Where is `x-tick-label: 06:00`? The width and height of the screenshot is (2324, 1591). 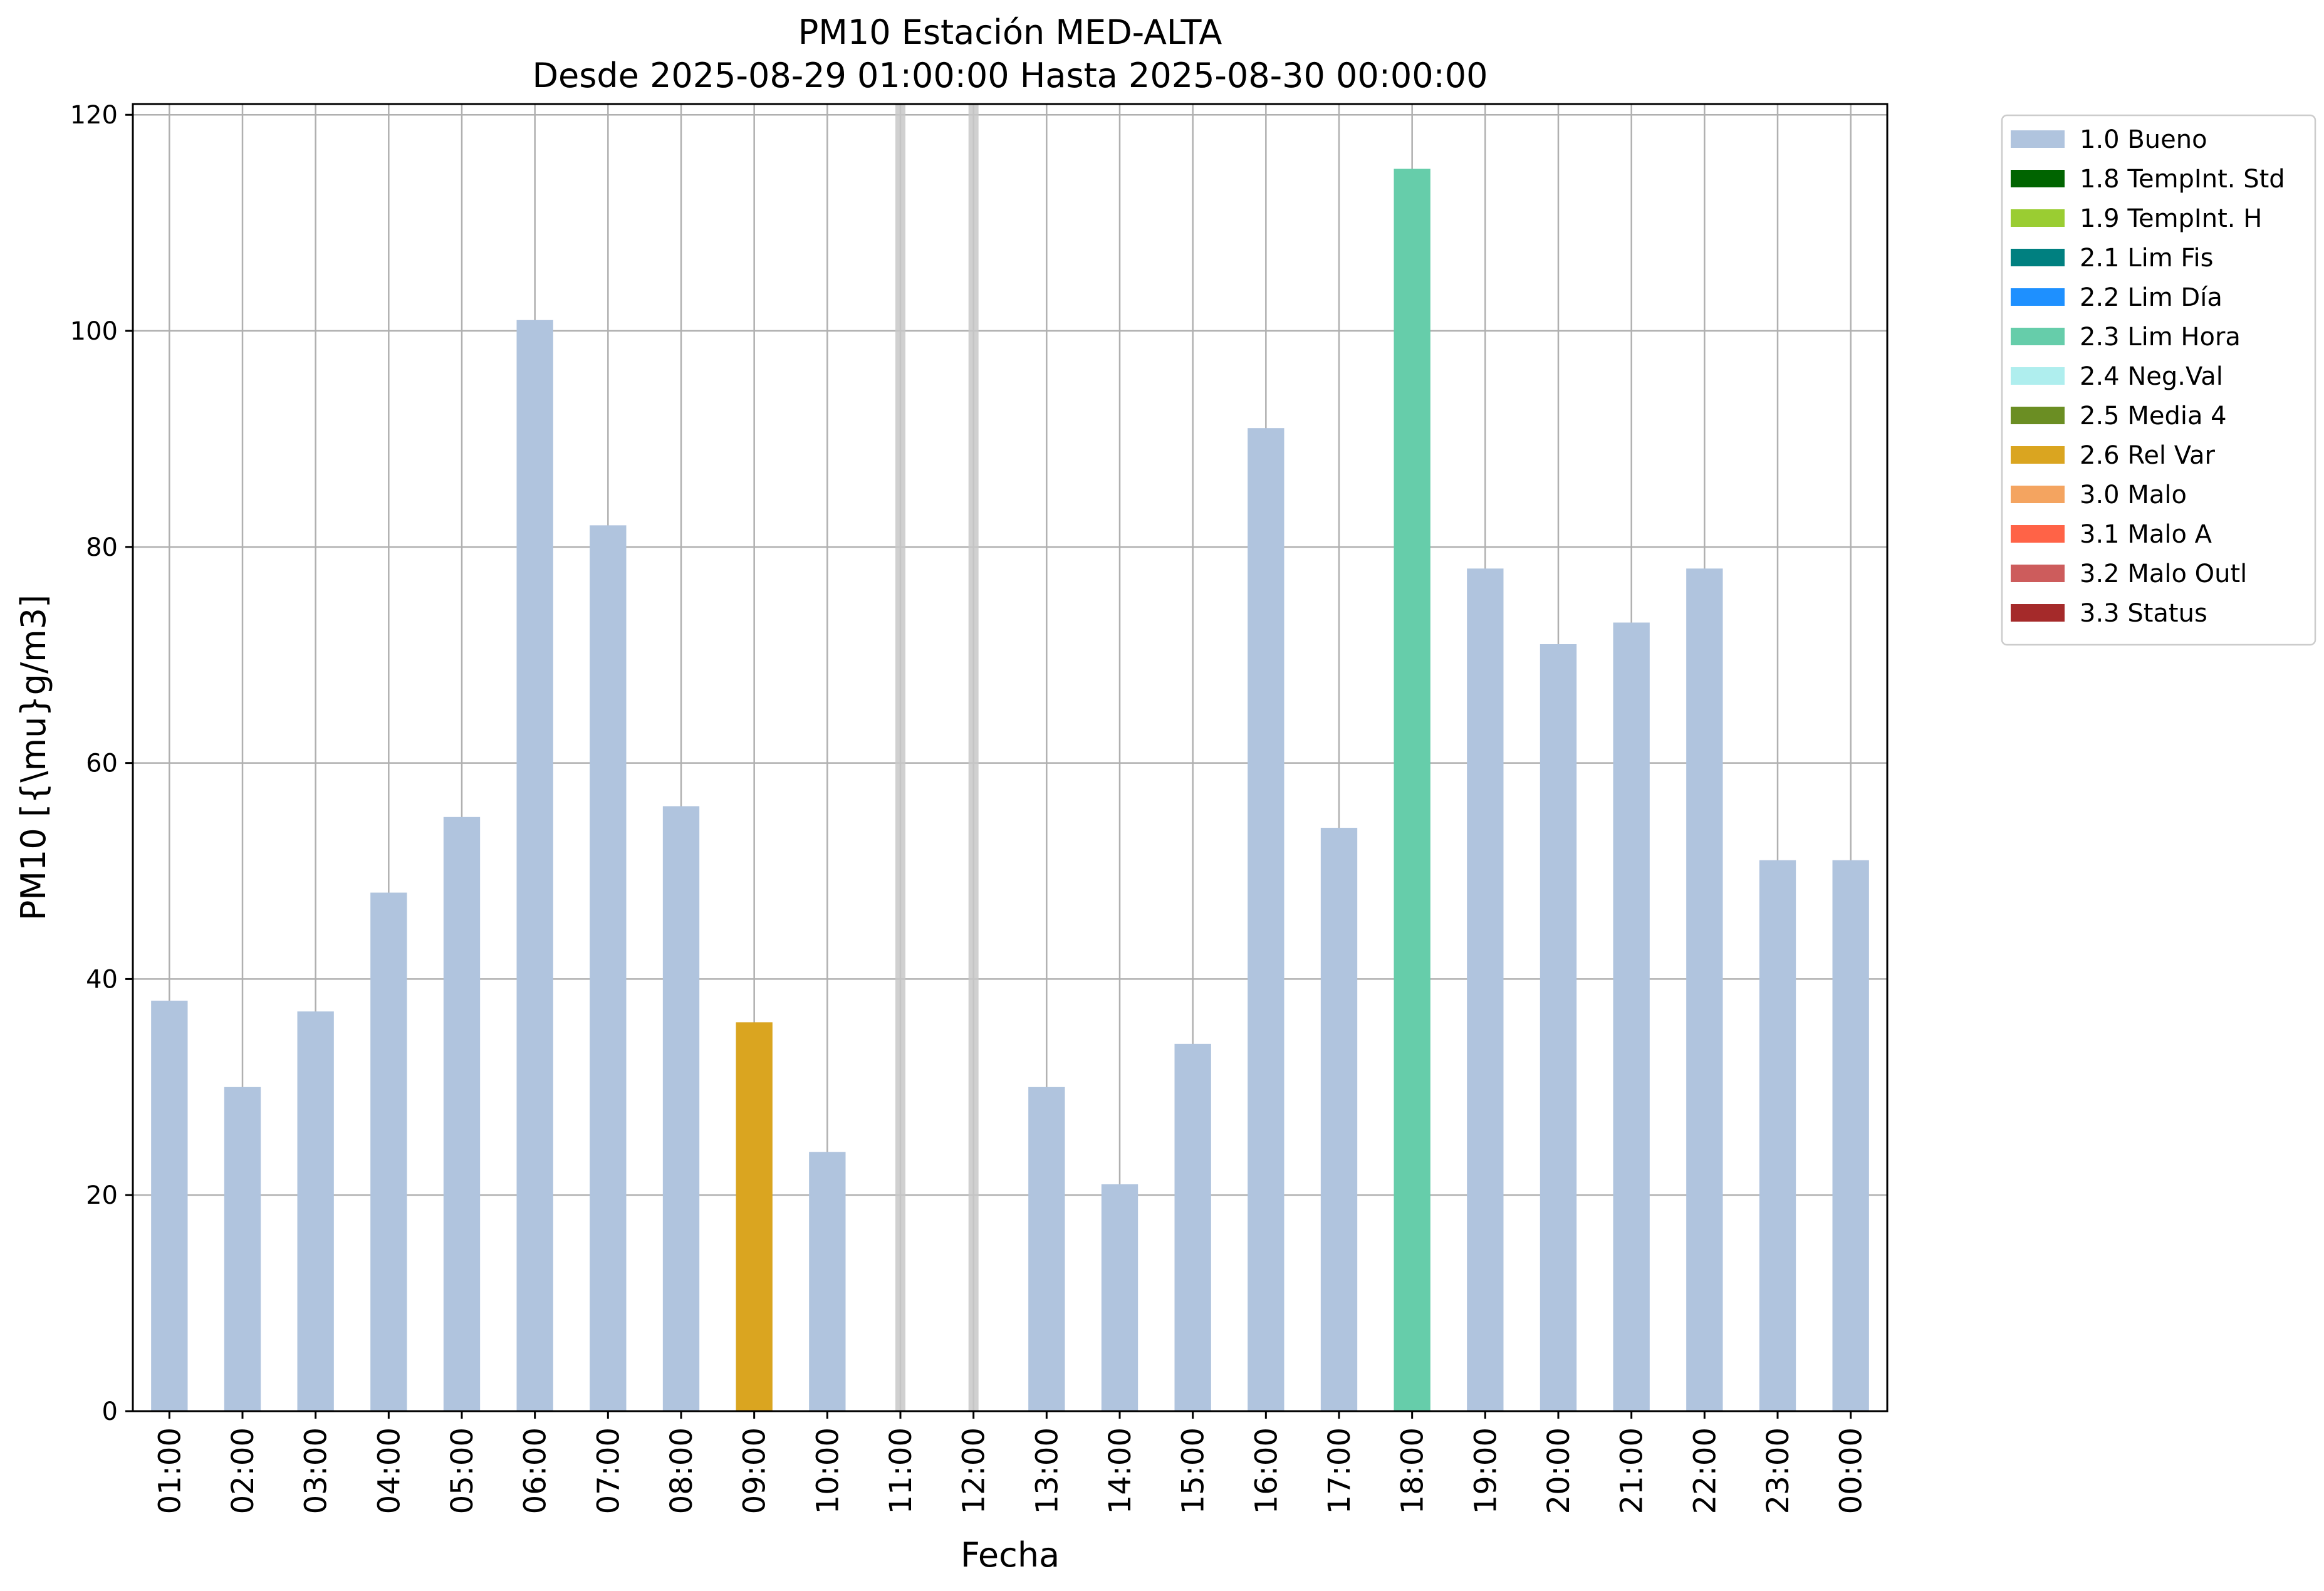 x-tick-label: 06:00 is located at coordinates (535, 1470).